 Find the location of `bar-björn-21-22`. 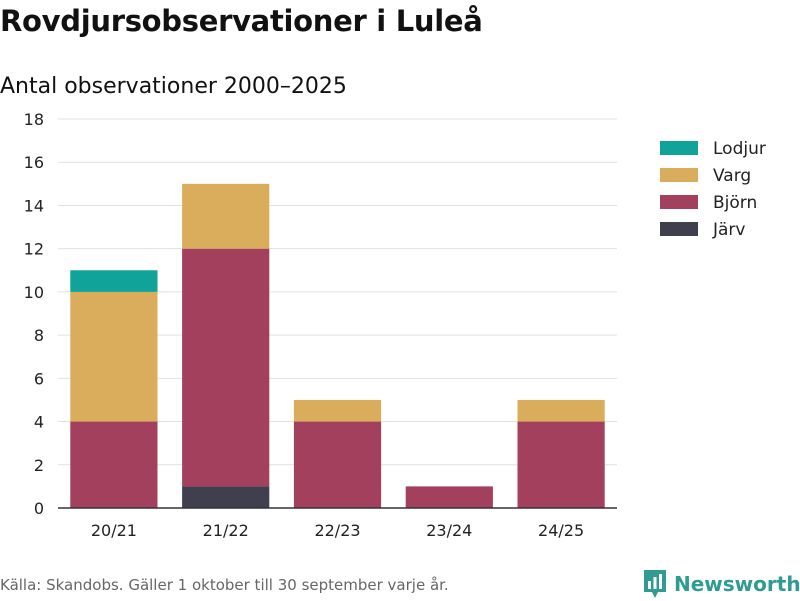

bar-björn-21-22 is located at coordinates (226, 367).